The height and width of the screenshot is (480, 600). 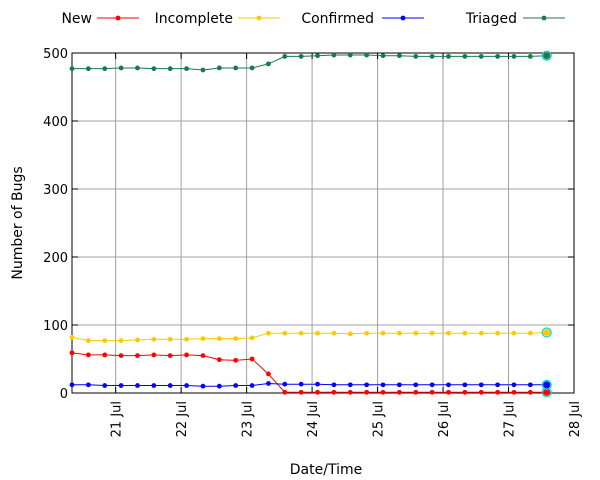 I want to click on x-tick-label: 22 Jul, so click(x=182, y=419).